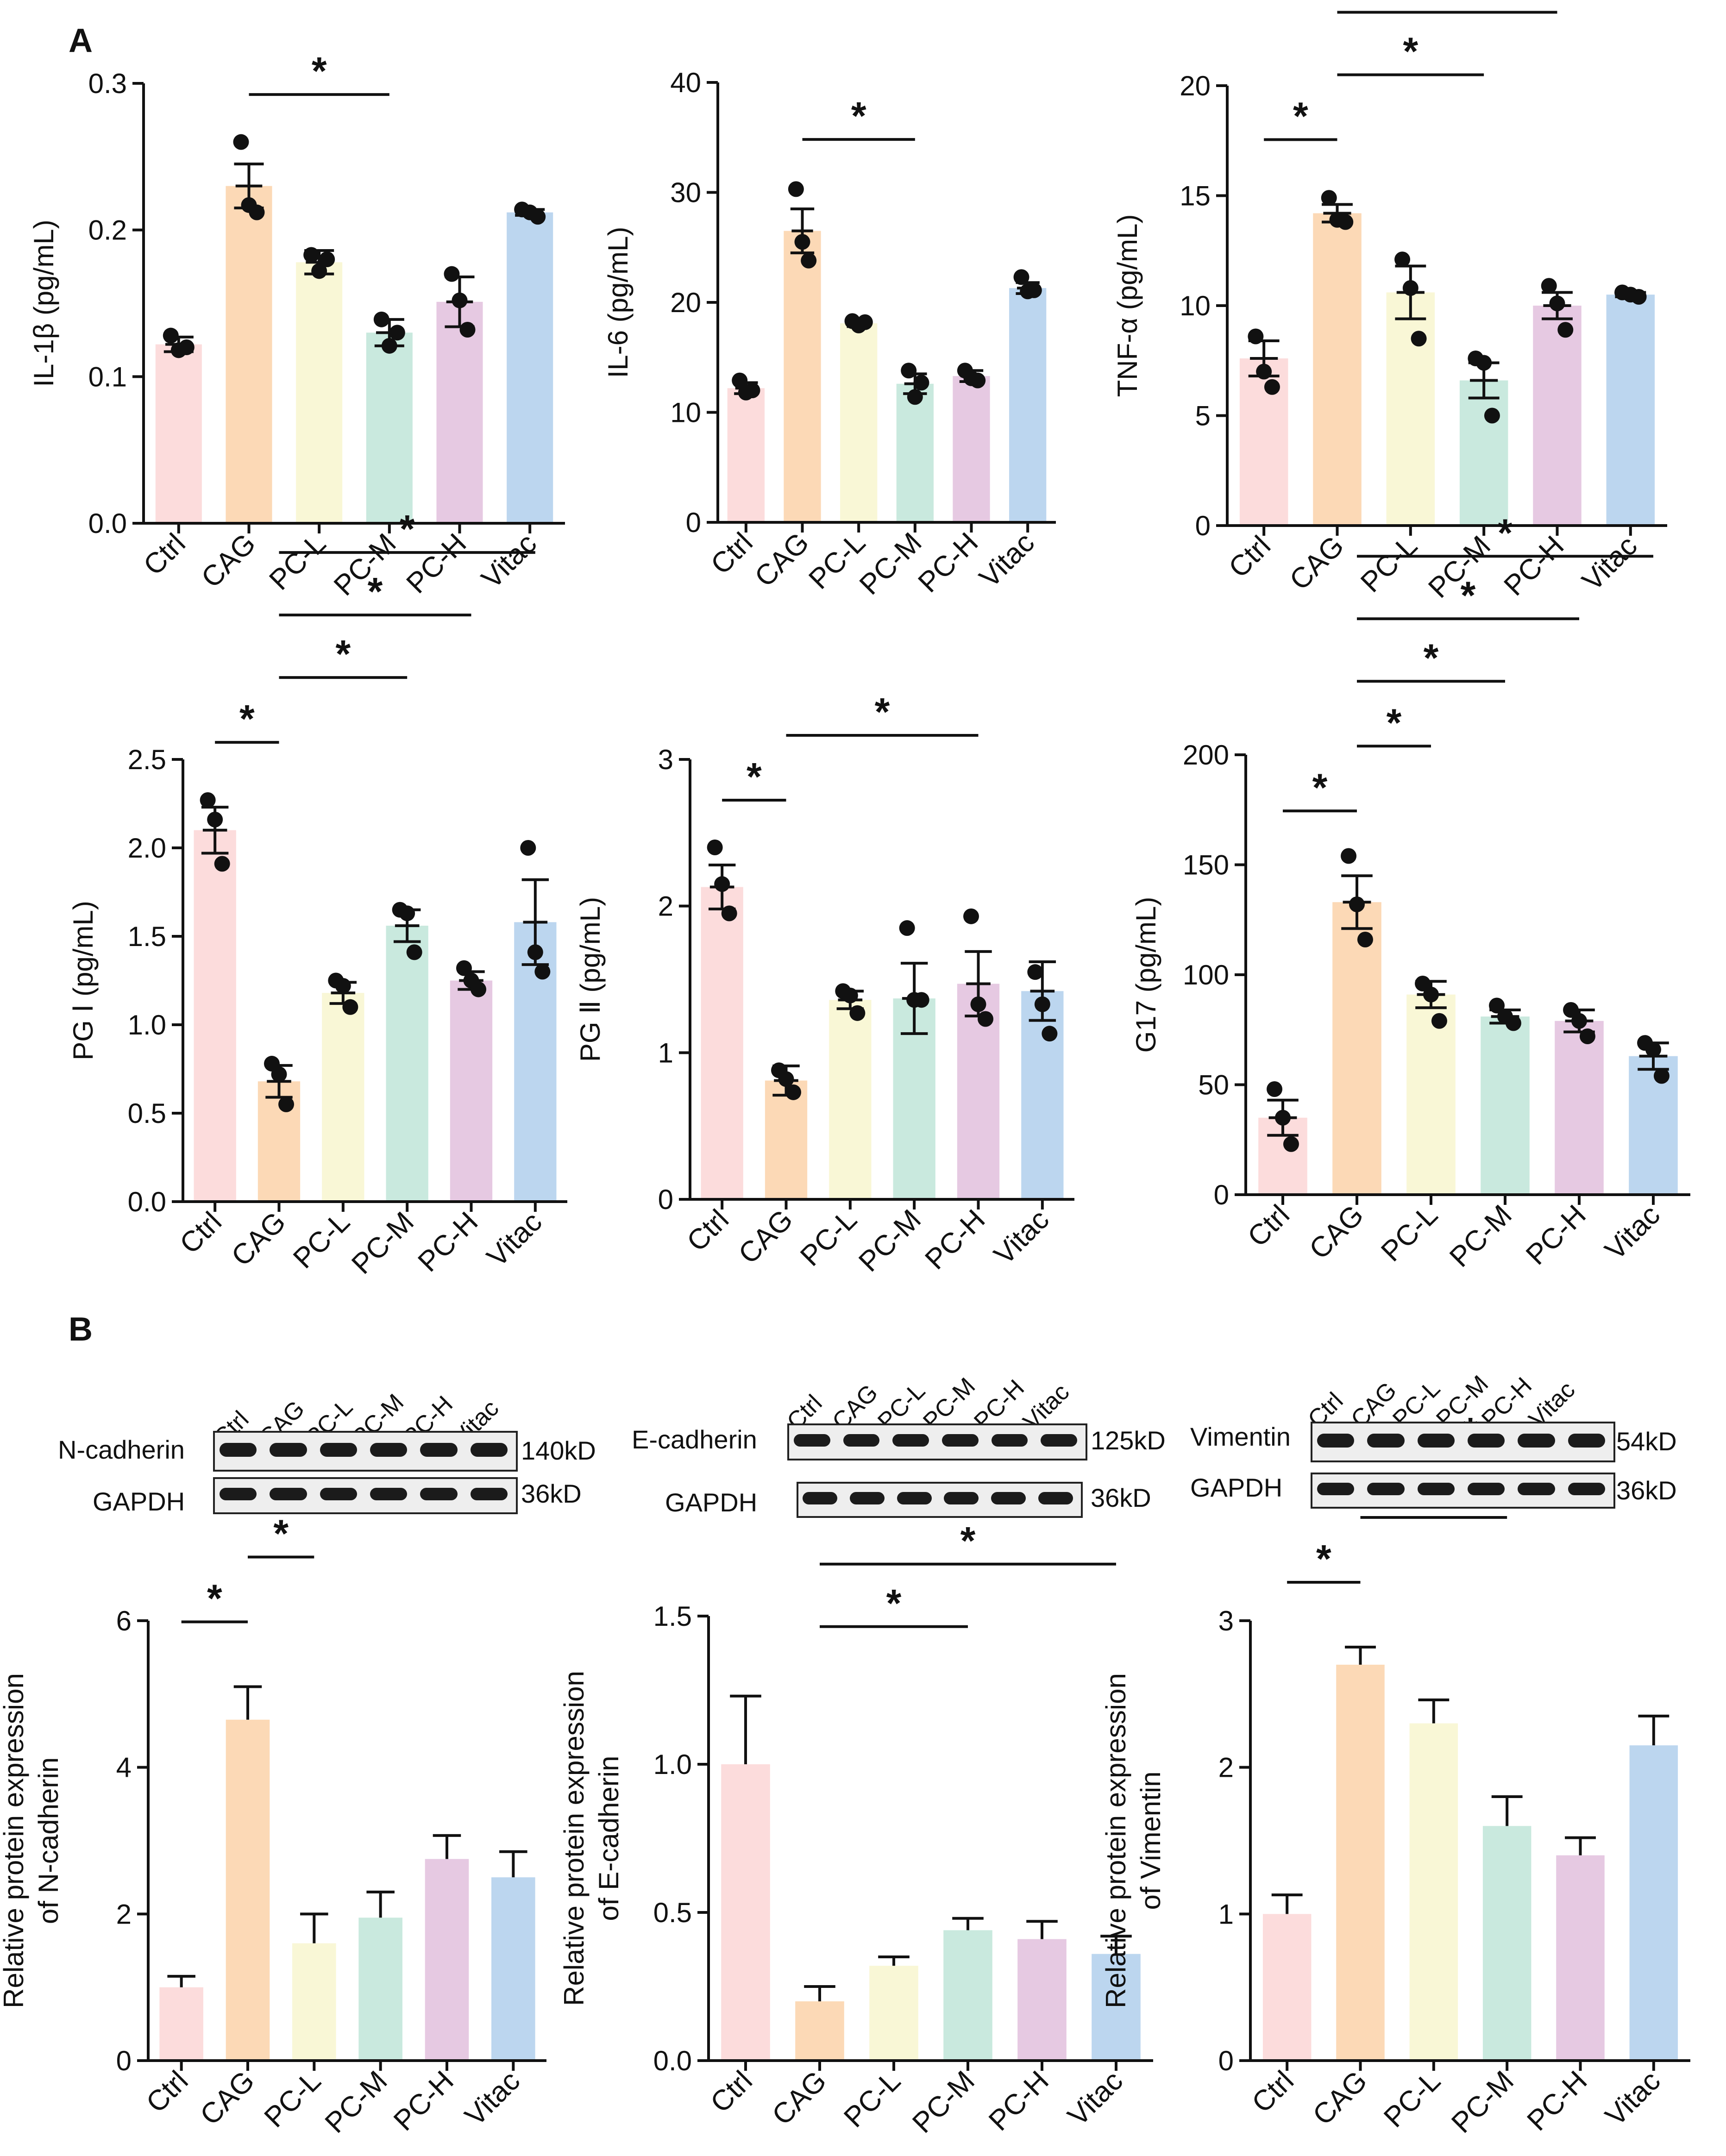  I want to click on y-axis-title: of N-cadherin, so click(48, 1840).